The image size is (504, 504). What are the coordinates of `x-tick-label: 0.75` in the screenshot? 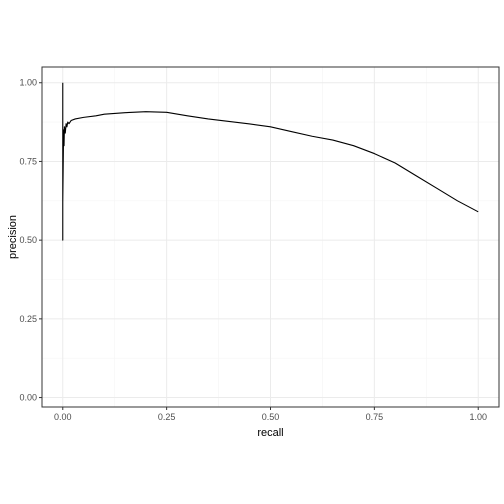 It's located at (375, 417).